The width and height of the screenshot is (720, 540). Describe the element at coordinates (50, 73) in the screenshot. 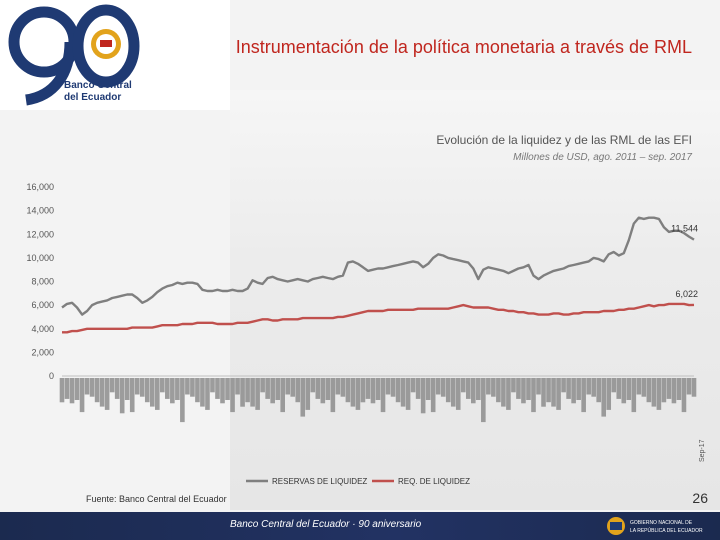

I see `logo-nine-tail` at that location.